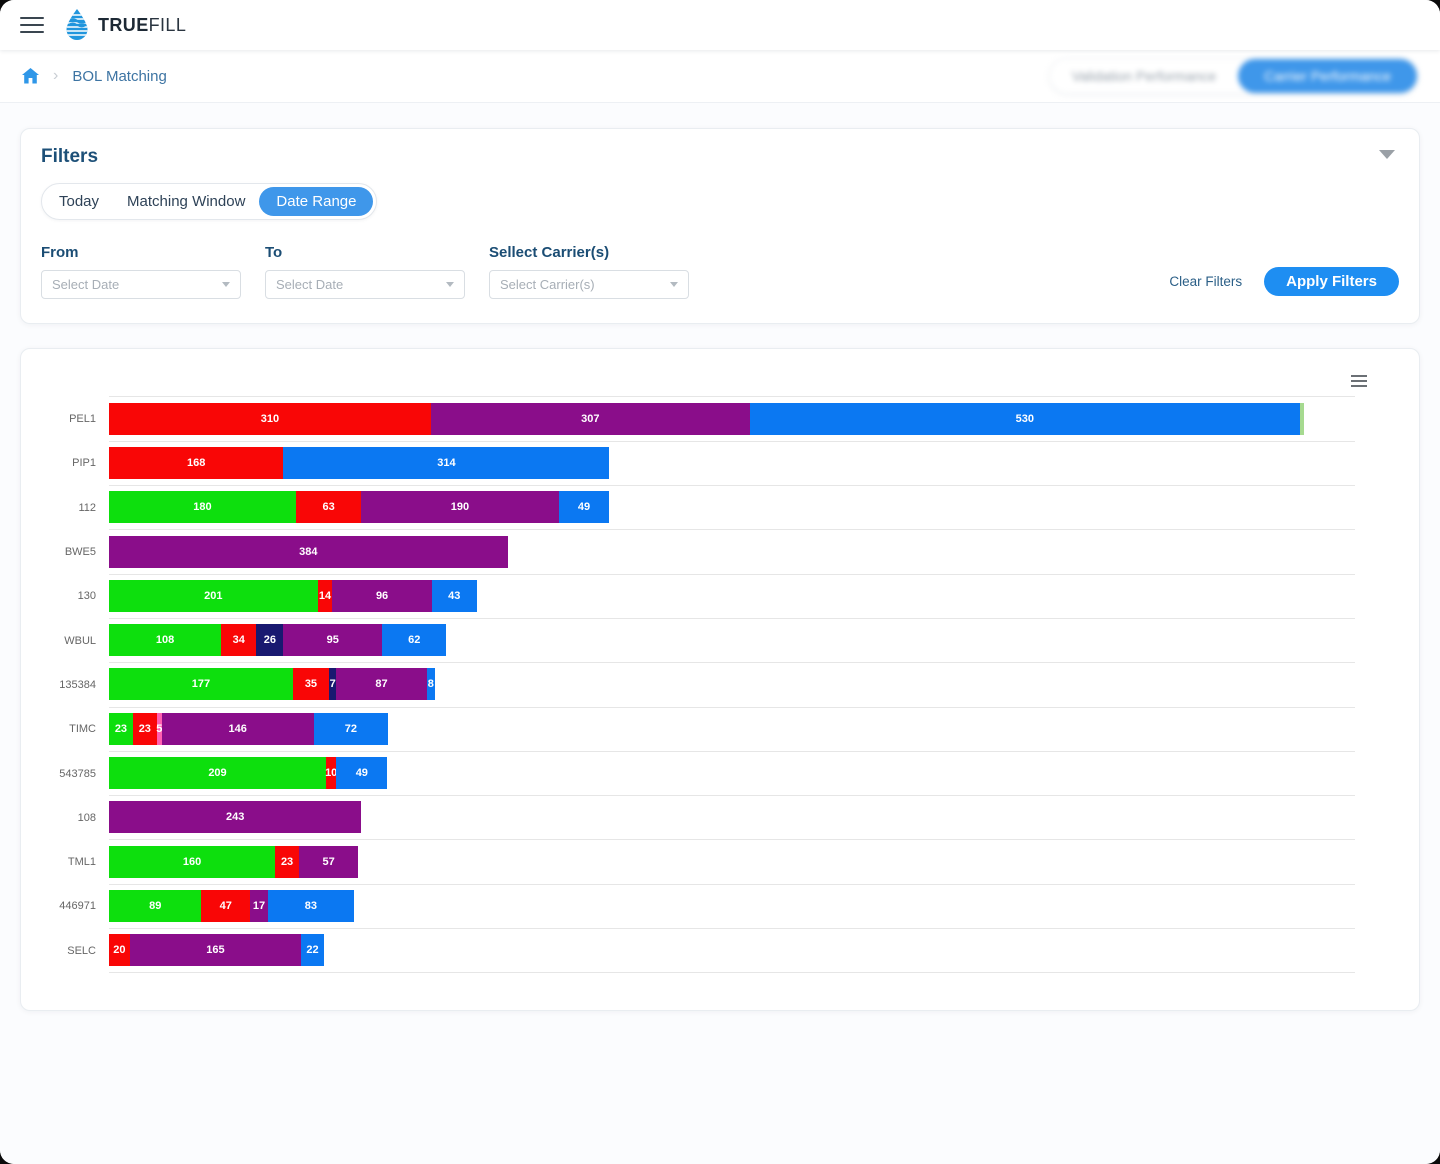  Describe the element at coordinates (310, 284) in the screenshot. I see `to-date-placeholder: Select Date` at that location.